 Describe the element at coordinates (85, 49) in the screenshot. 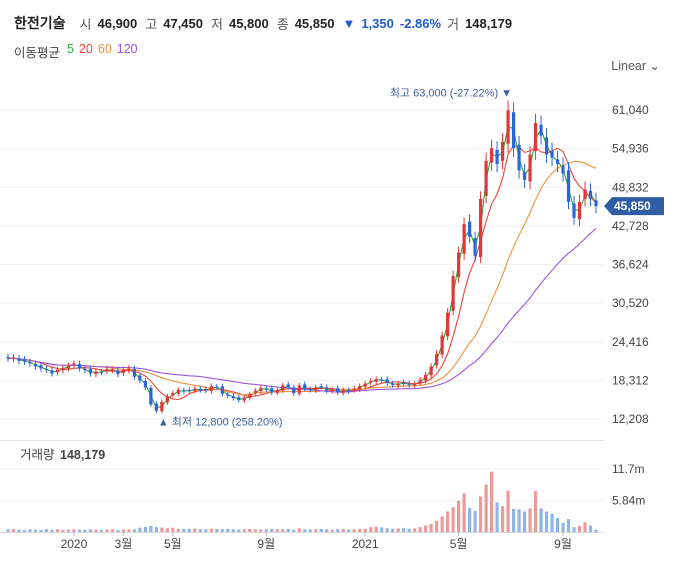

I see `ma-20: 20` at that location.